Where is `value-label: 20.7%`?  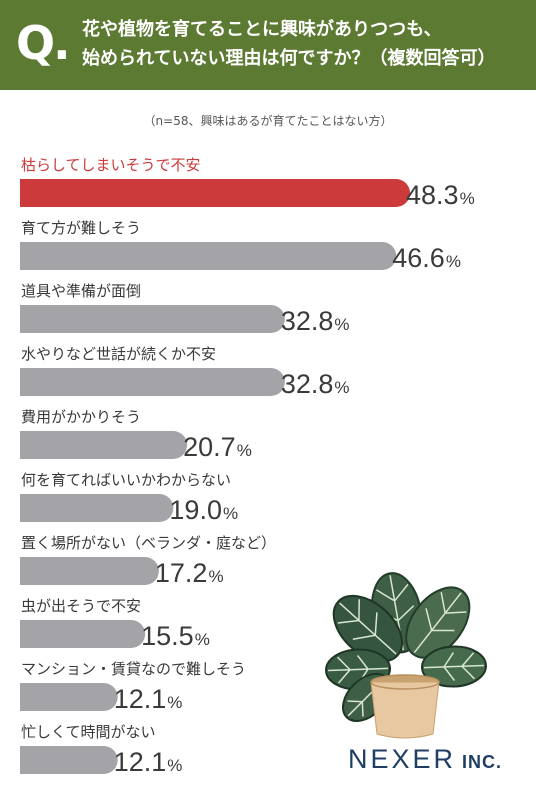 value-label: 20.7% is located at coordinates (217, 447).